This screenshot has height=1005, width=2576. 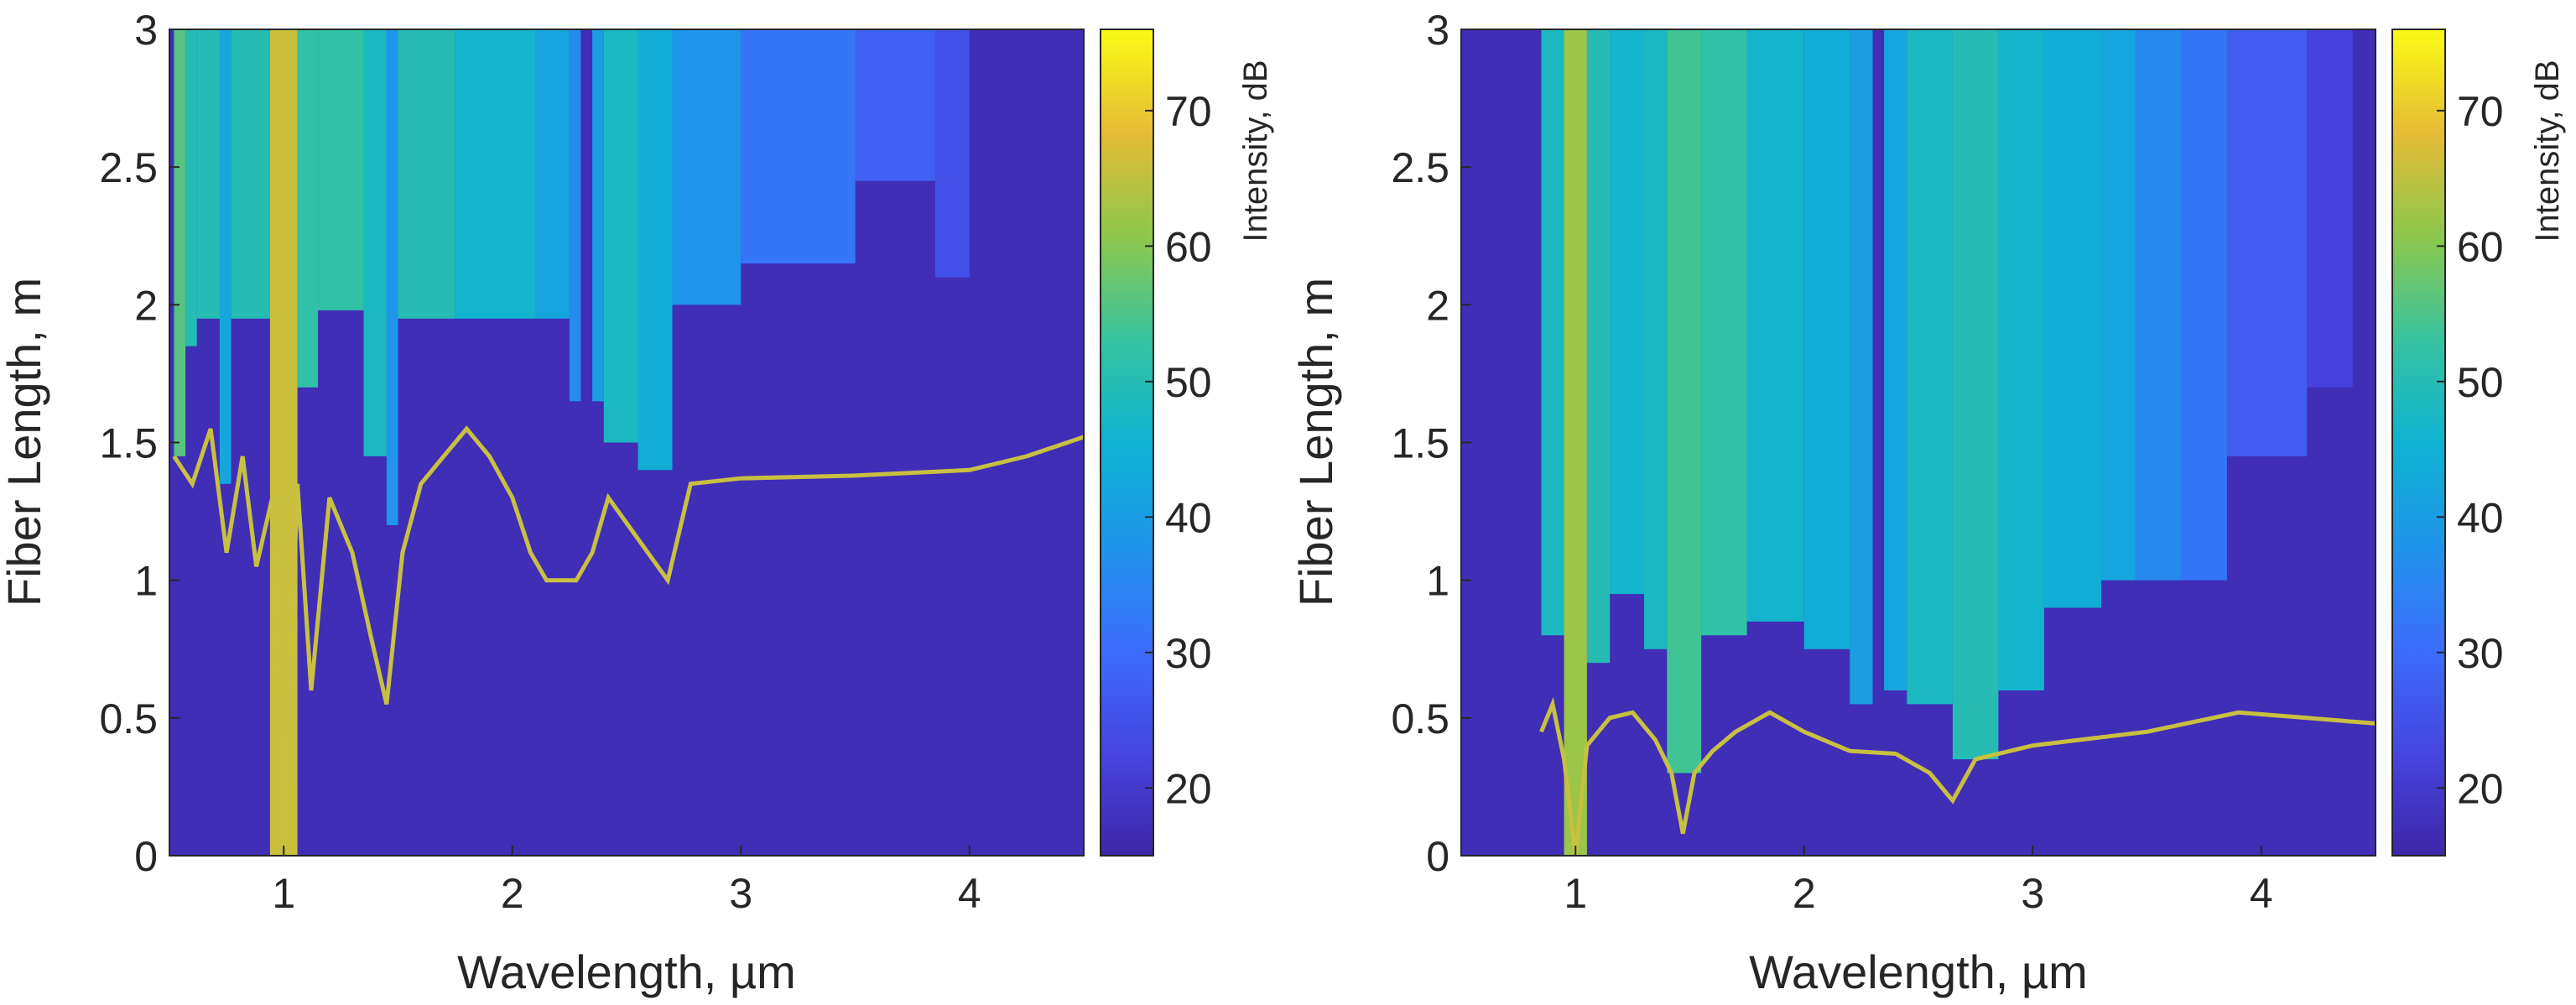 What do you see at coordinates (1420, 443) in the screenshot?
I see `right-y-tick-label: 1.5` at bounding box center [1420, 443].